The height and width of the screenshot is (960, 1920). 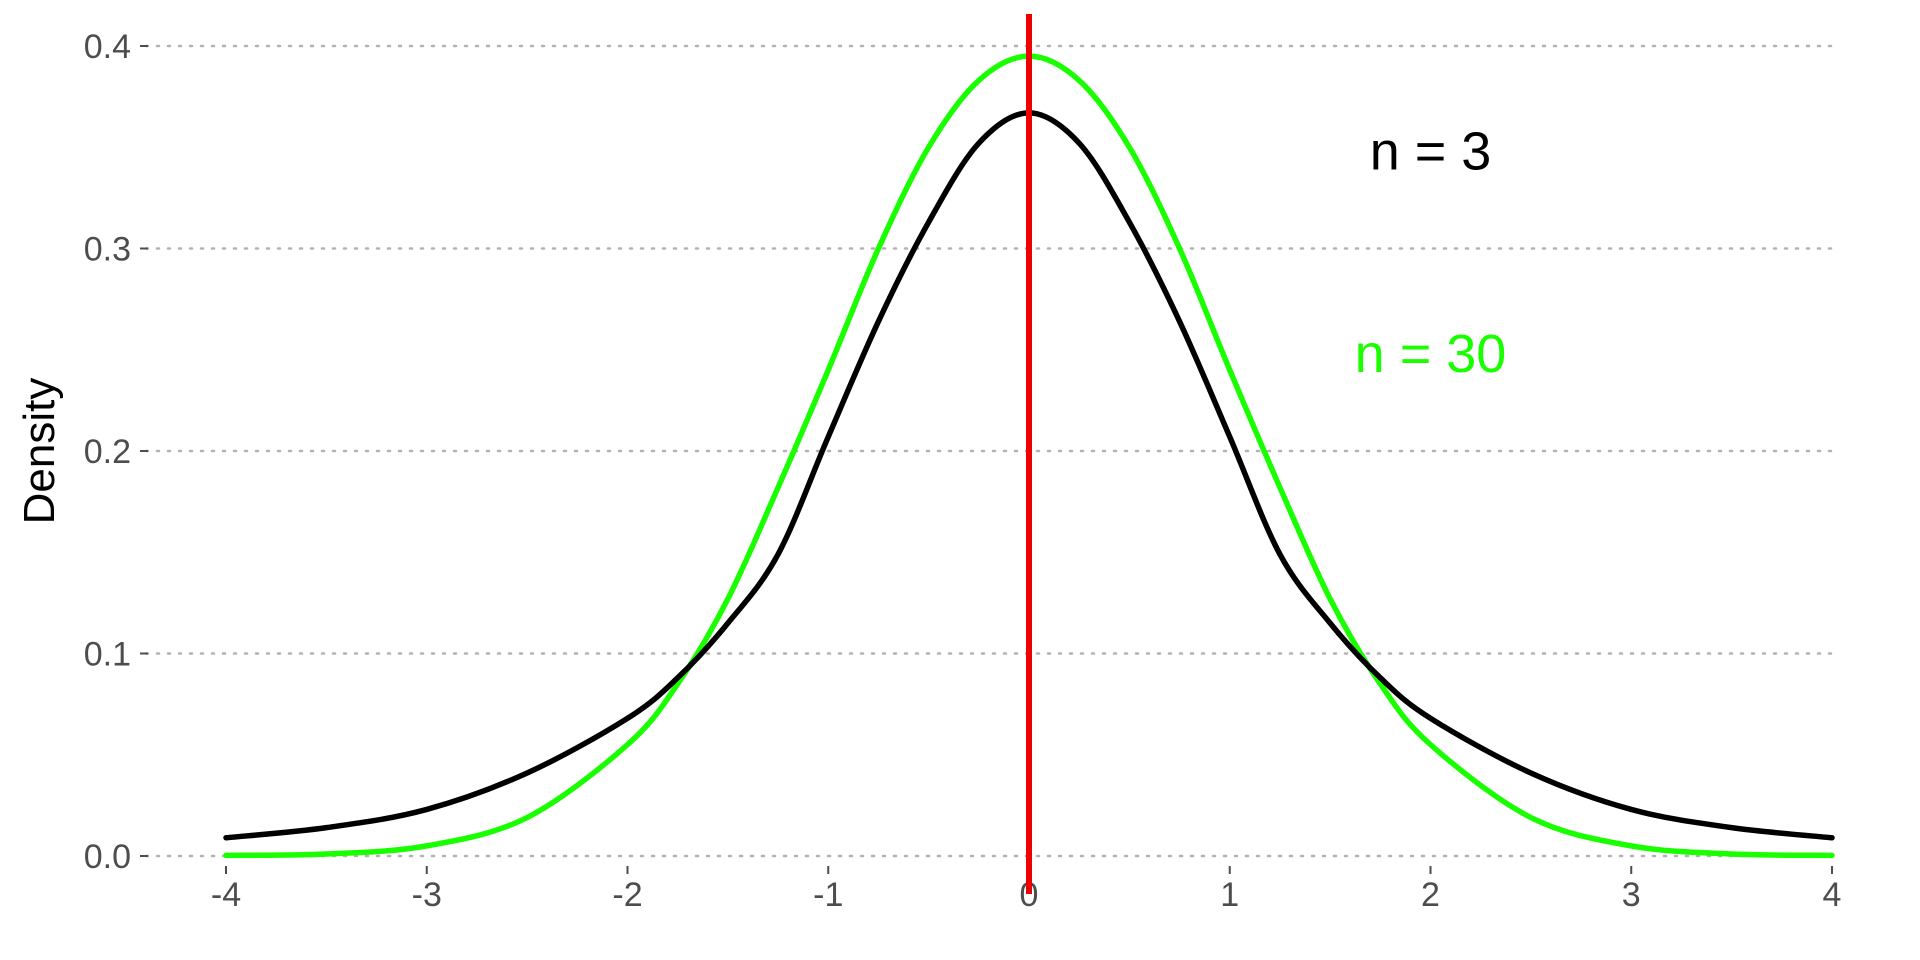 What do you see at coordinates (107, 655) in the screenshot?
I see `y-tick-label-1: 0.1` at bounding box center [107, 655].